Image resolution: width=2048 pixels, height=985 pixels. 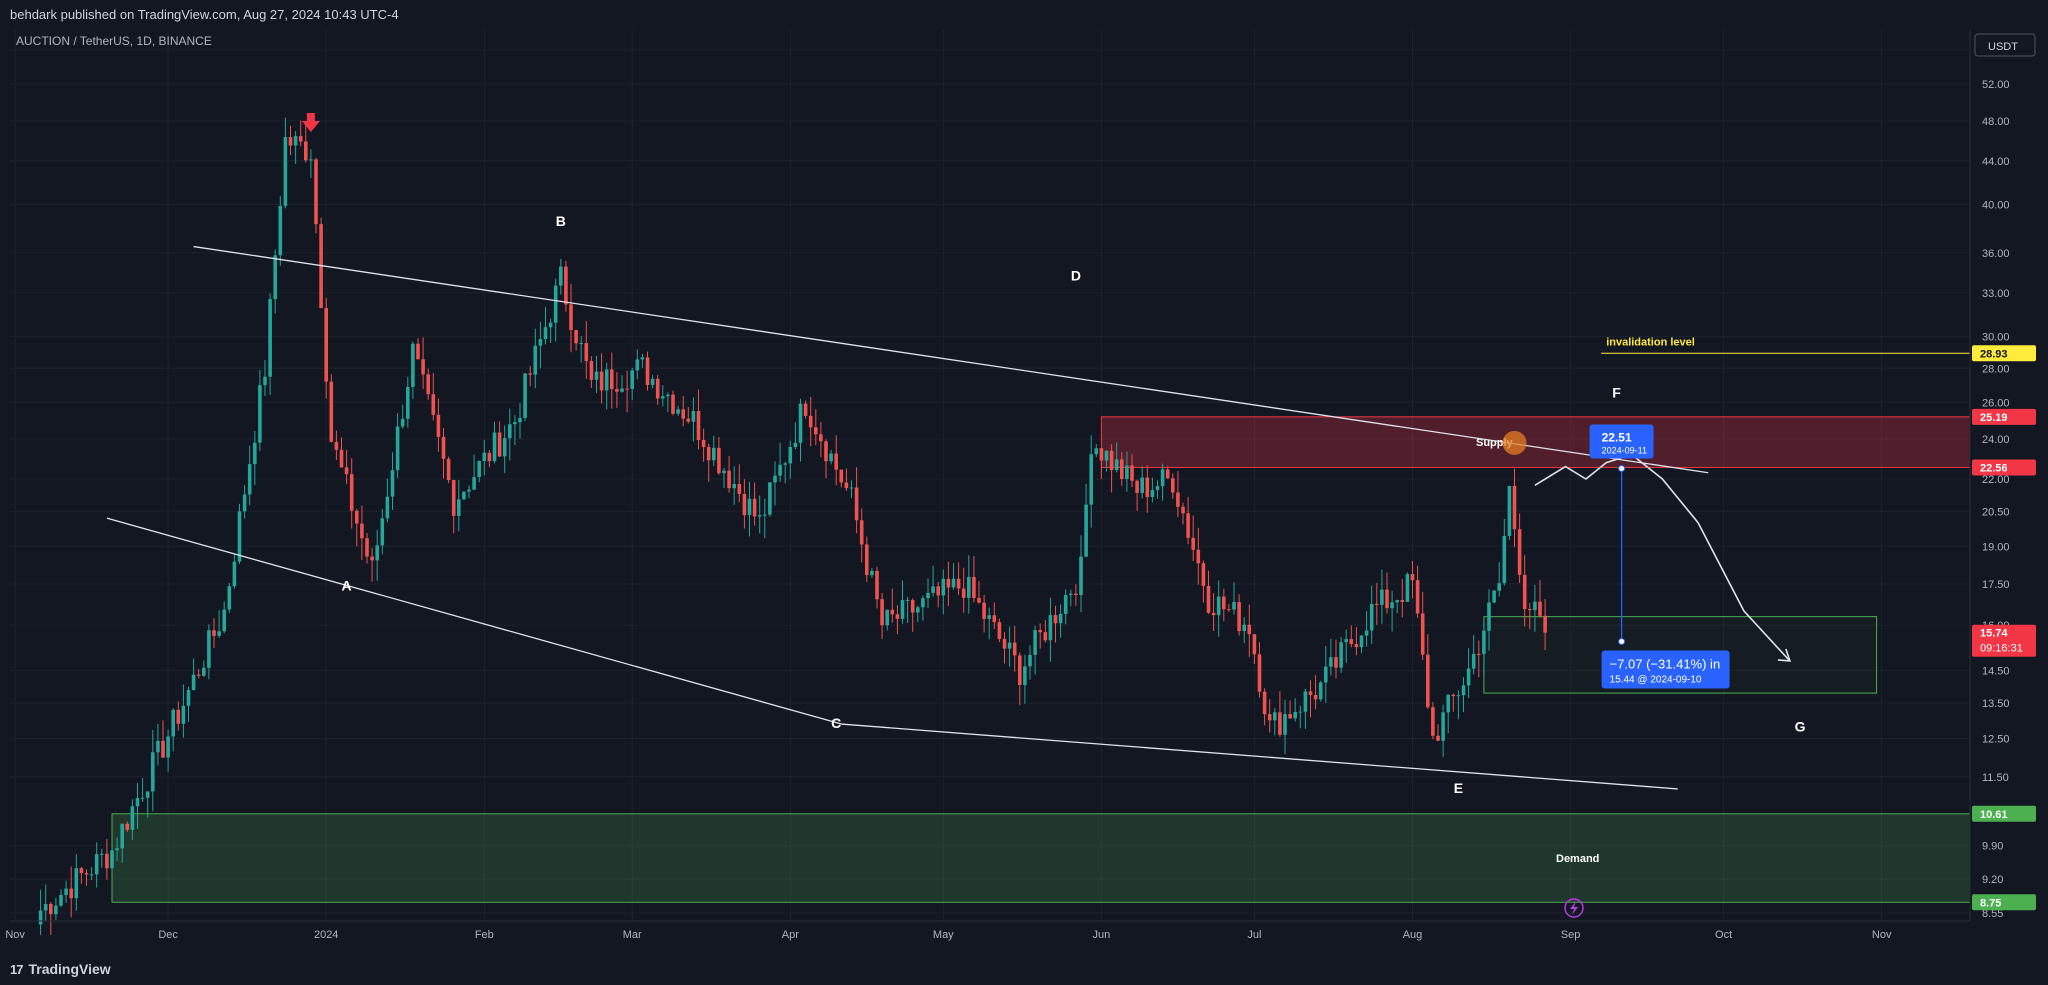 I want to click on price-tick-label: 13.50, so click(x=1996, y=704).